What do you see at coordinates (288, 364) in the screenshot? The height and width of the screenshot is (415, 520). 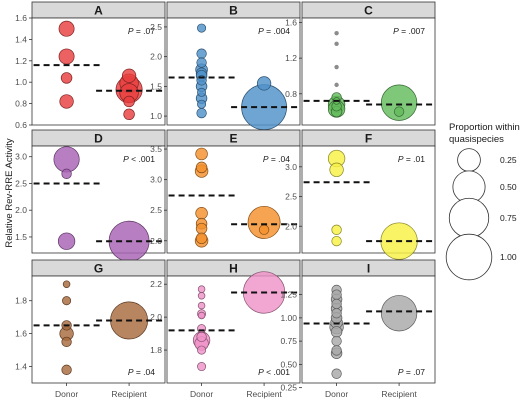 I see `y-tick-label: 0.50` at bounding box center [288, 364].